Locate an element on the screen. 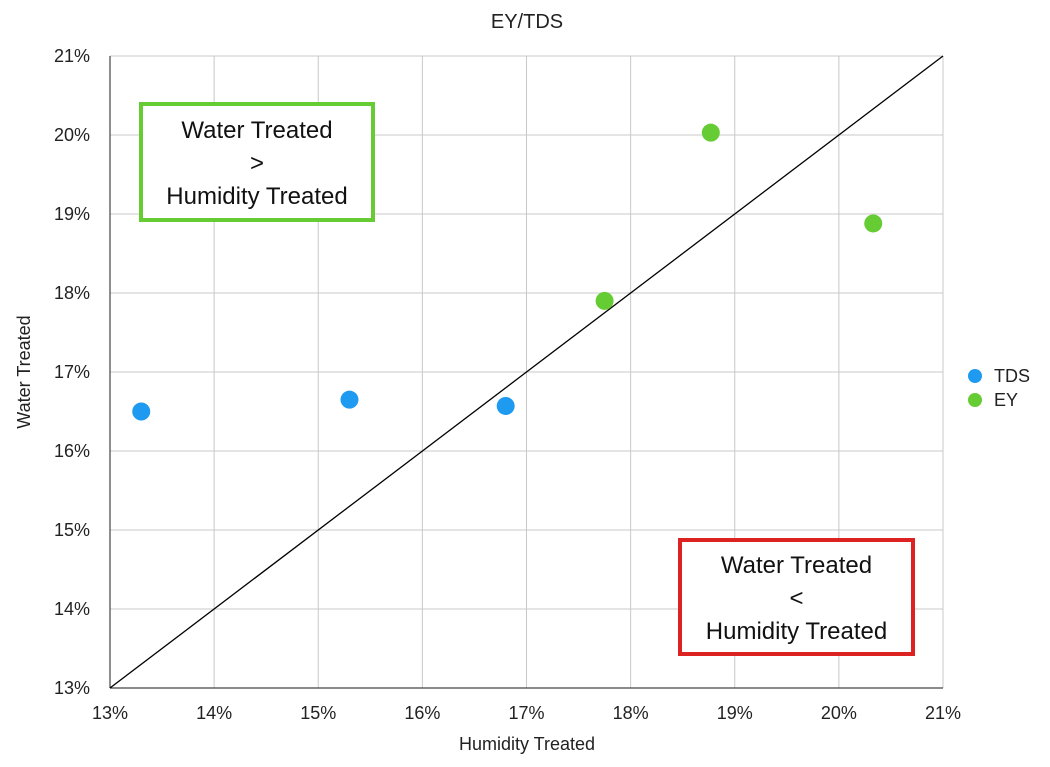  legend-label-ey: EY is located at coordinates (1006, 400).